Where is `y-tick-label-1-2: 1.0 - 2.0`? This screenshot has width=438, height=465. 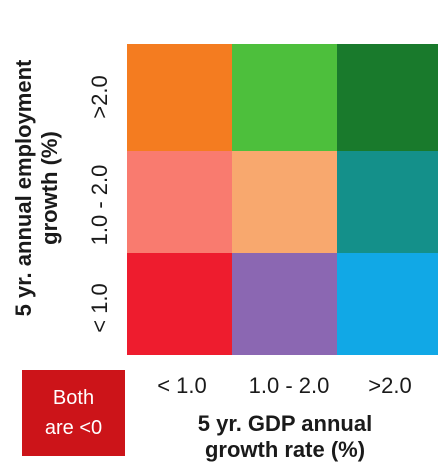
y-tick-label-1-2: 1.0 - 2.0 is located at coordinates (99, 205).